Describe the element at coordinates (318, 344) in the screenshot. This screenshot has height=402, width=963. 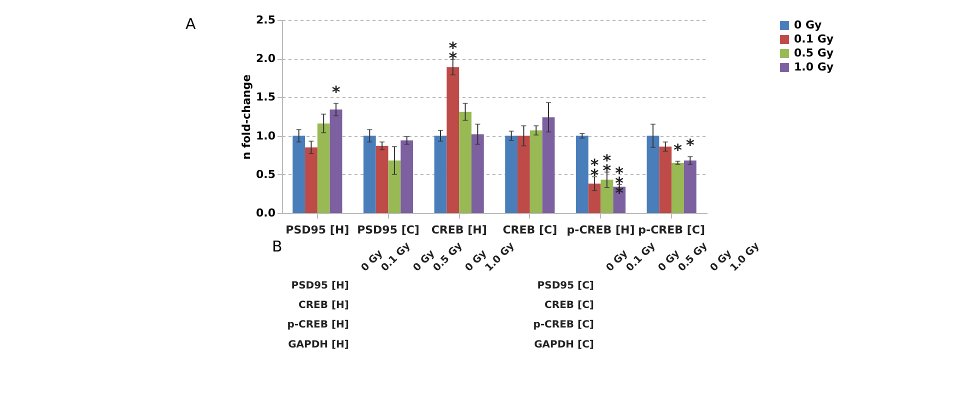
I see `text: GAPDH [H]` at that location.